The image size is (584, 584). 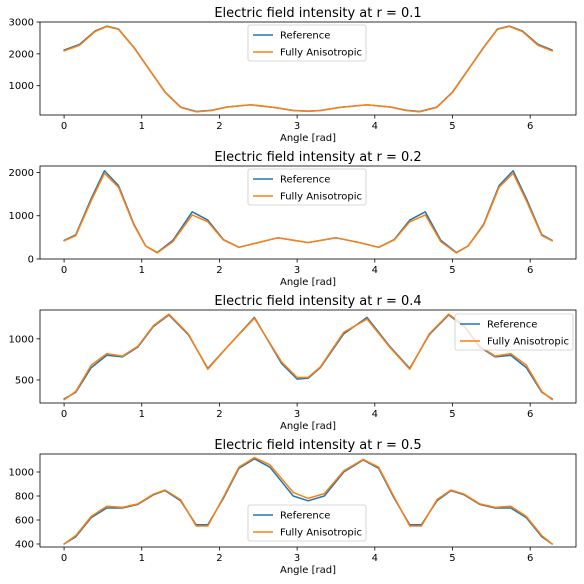 What do you see at coordinates (31, 260) in the screenshot?
I see `y-tick-label: 0` at bounding box center [31, 260].